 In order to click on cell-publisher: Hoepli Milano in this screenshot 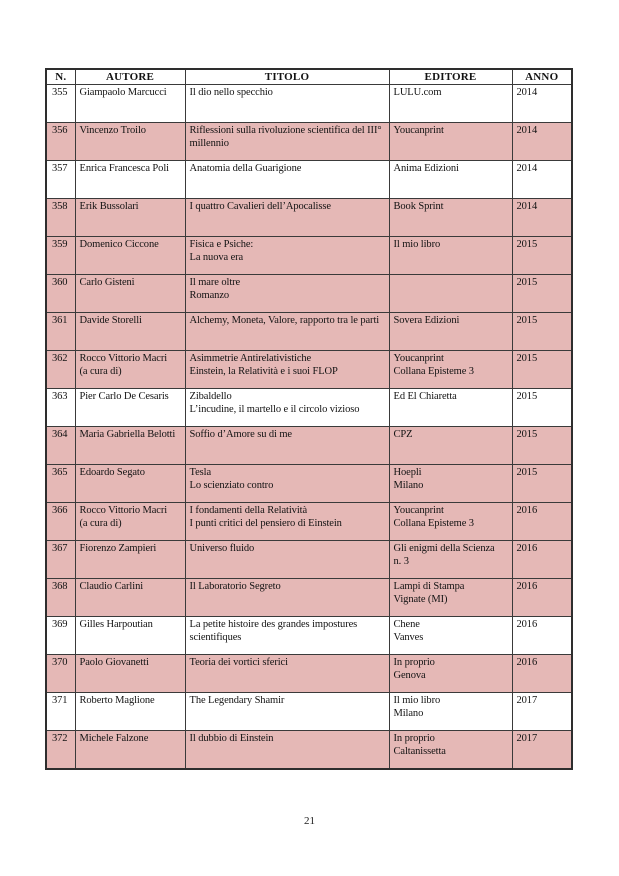, I will do `click(450, 483)`.